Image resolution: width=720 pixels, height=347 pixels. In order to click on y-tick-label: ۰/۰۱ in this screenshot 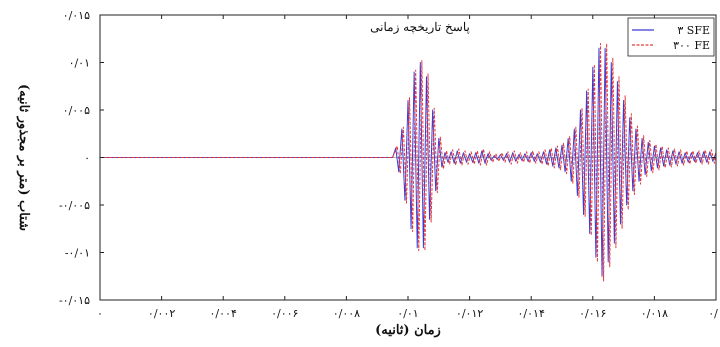, I will do `click(79, 63)`.